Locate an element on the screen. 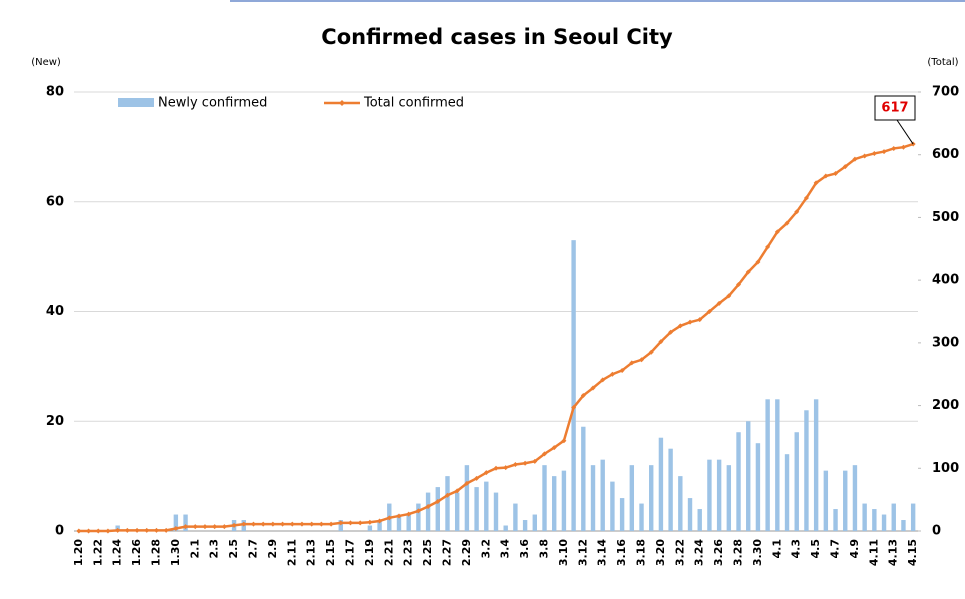  x-tick-label: 1.22 is located at coordinates (97, 552).